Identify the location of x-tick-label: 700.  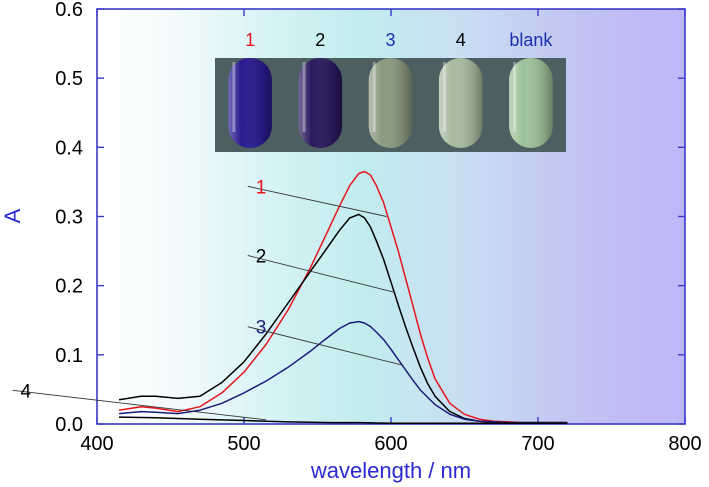
(537, 444).